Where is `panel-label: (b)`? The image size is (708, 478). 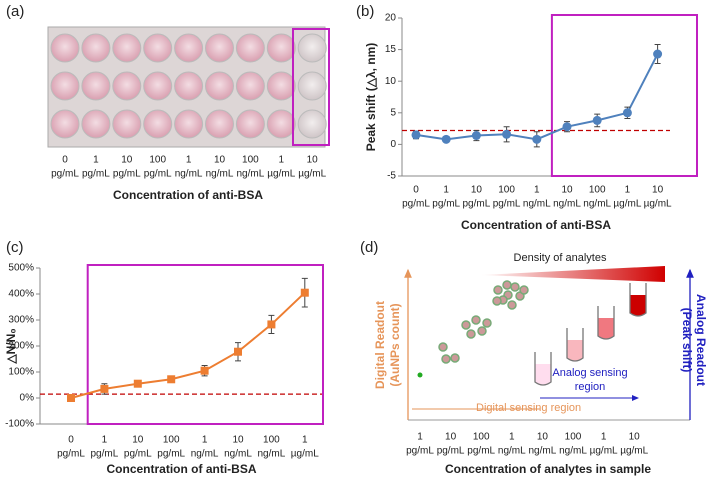
panel-label: (b) is located at coordinates (365, 11).